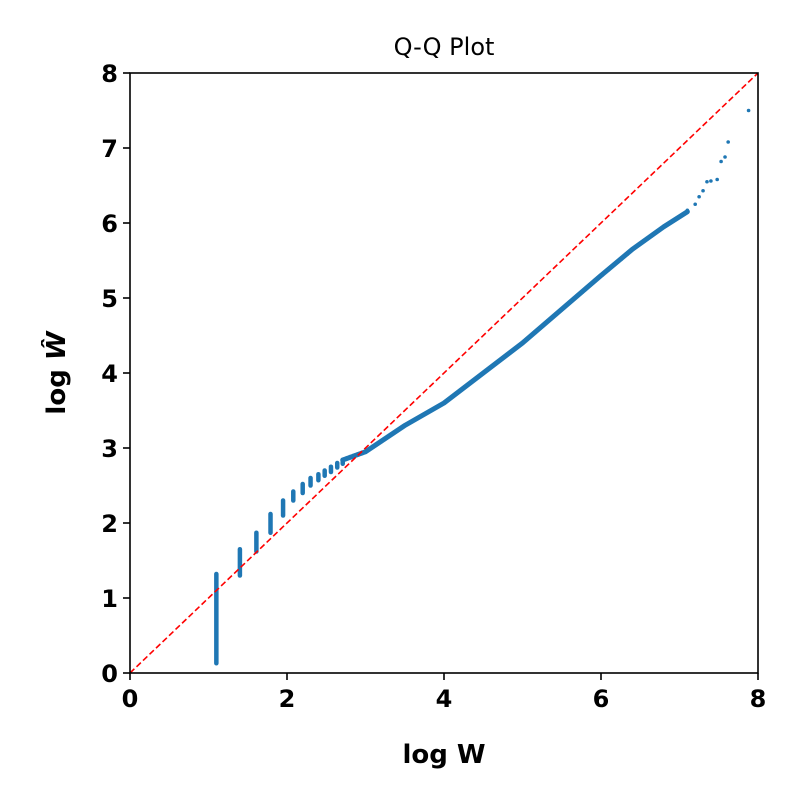 The height and width of the screenshot is (800, 800). Describe the element at coordinates (130, 699) in the screenshot. I see `x-tick-label: 0` at that location.